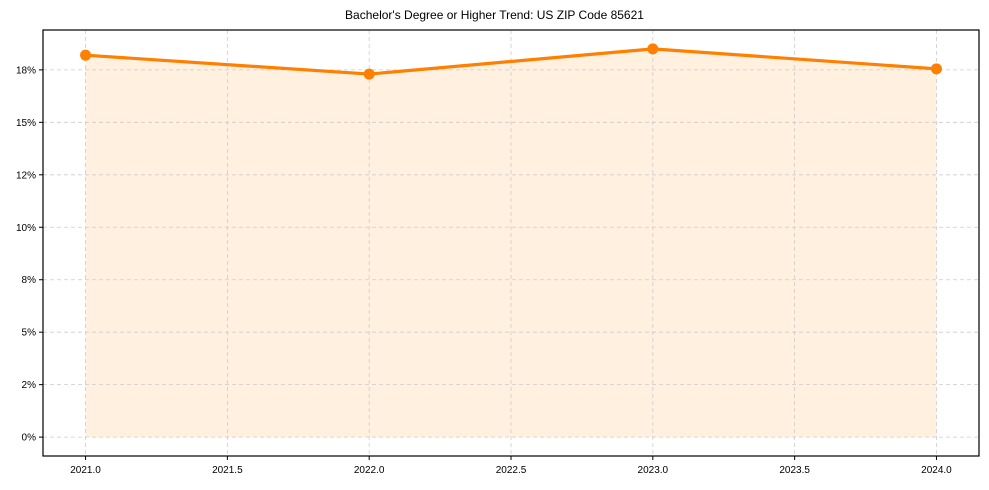 The width and height of the screenshot is (989, 490). I want to click on x-tick-label: 2023.0, so click(653, 470).